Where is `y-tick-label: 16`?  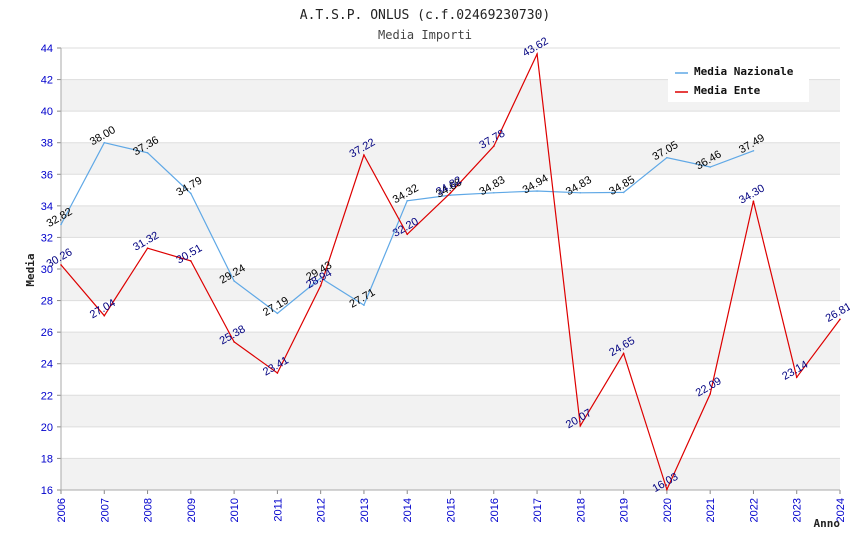 y-tick-label: 16 is located at coordinates (47, 491).